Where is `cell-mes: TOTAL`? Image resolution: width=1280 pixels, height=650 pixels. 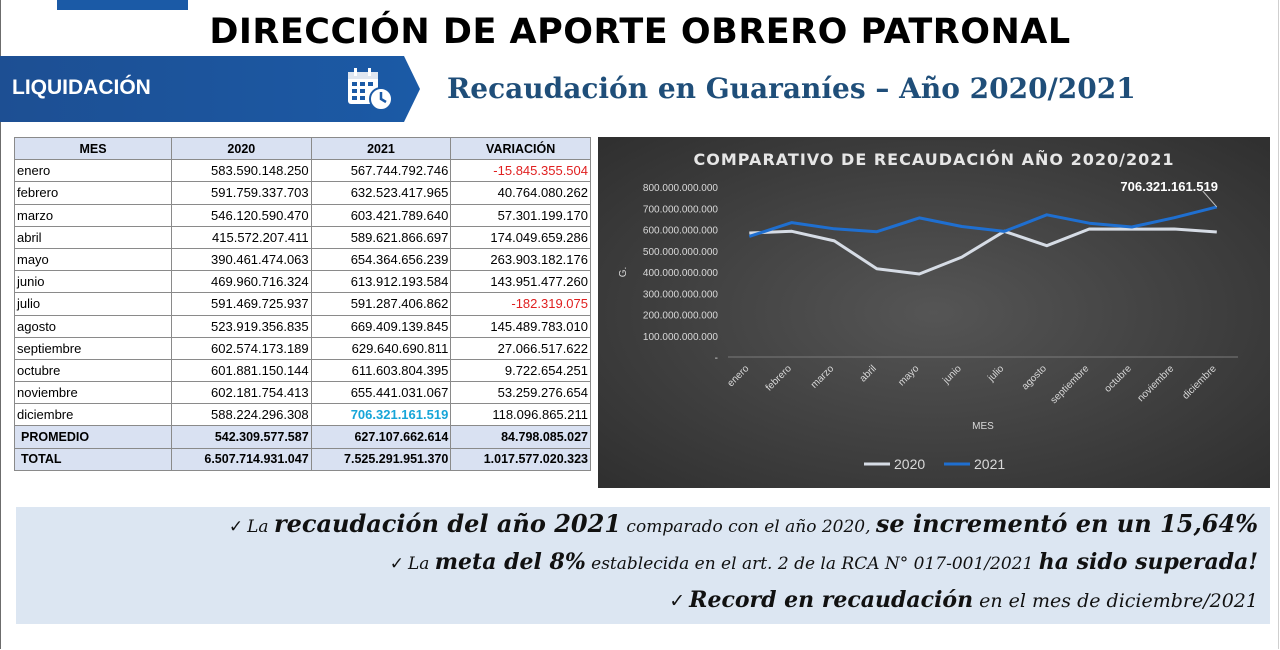 cell-mes: TOTAL is located at coordinates (93, 459).